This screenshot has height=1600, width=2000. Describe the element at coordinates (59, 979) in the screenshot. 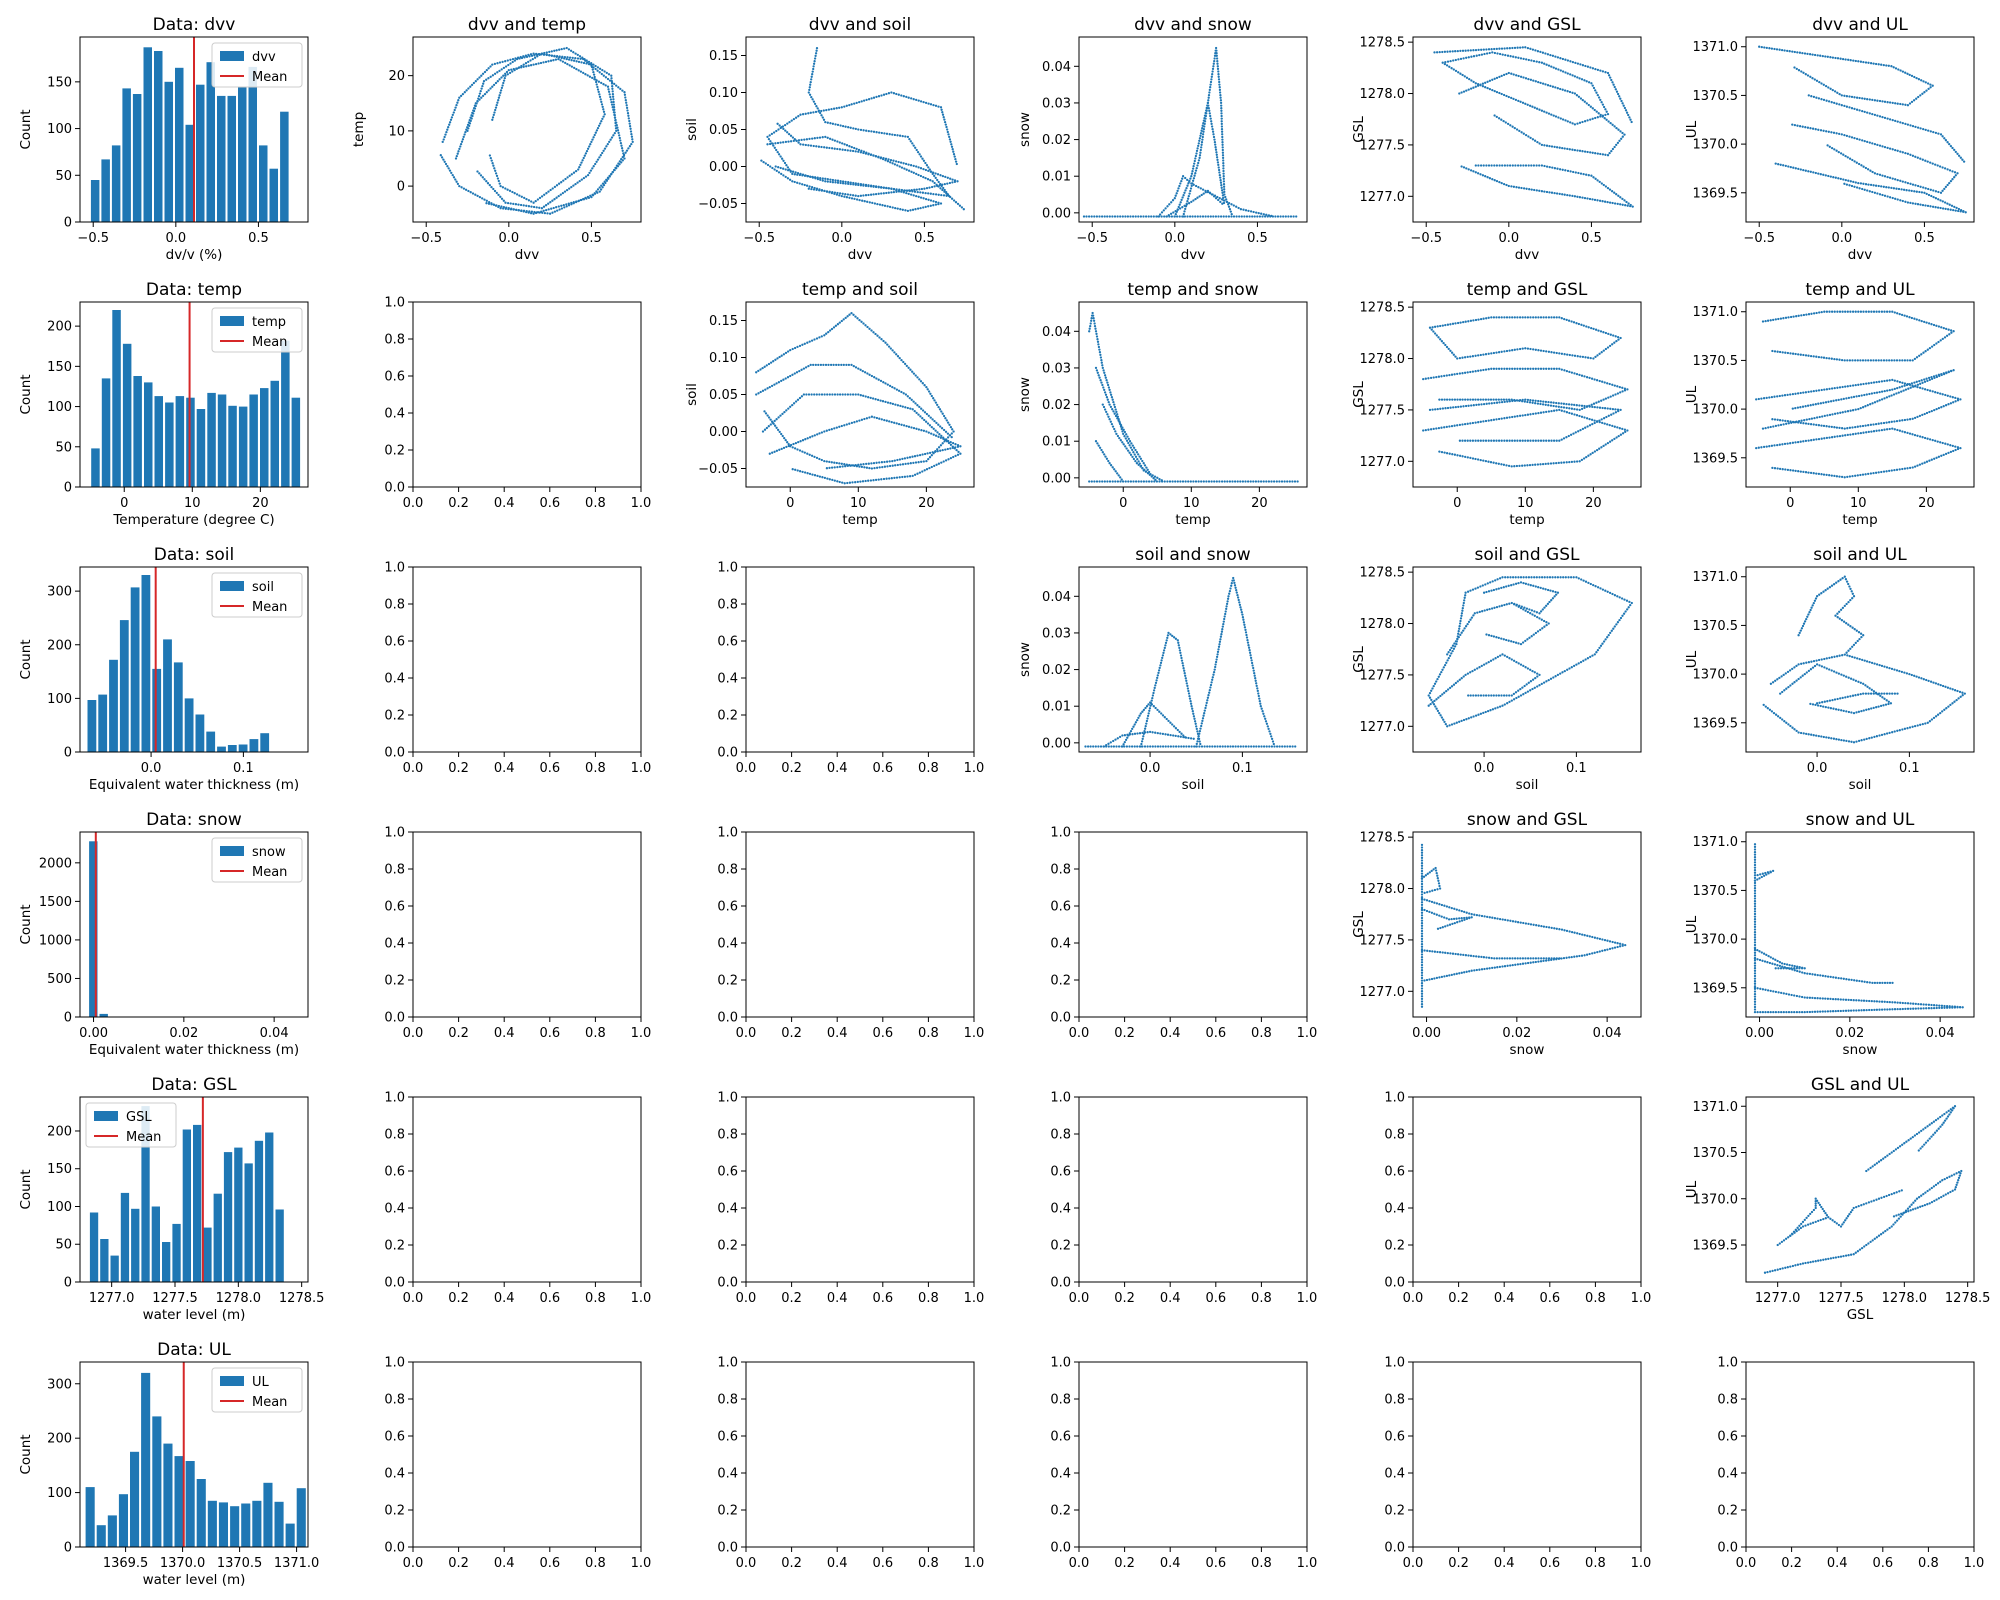

I see `y-tick-label: 500` at that location.